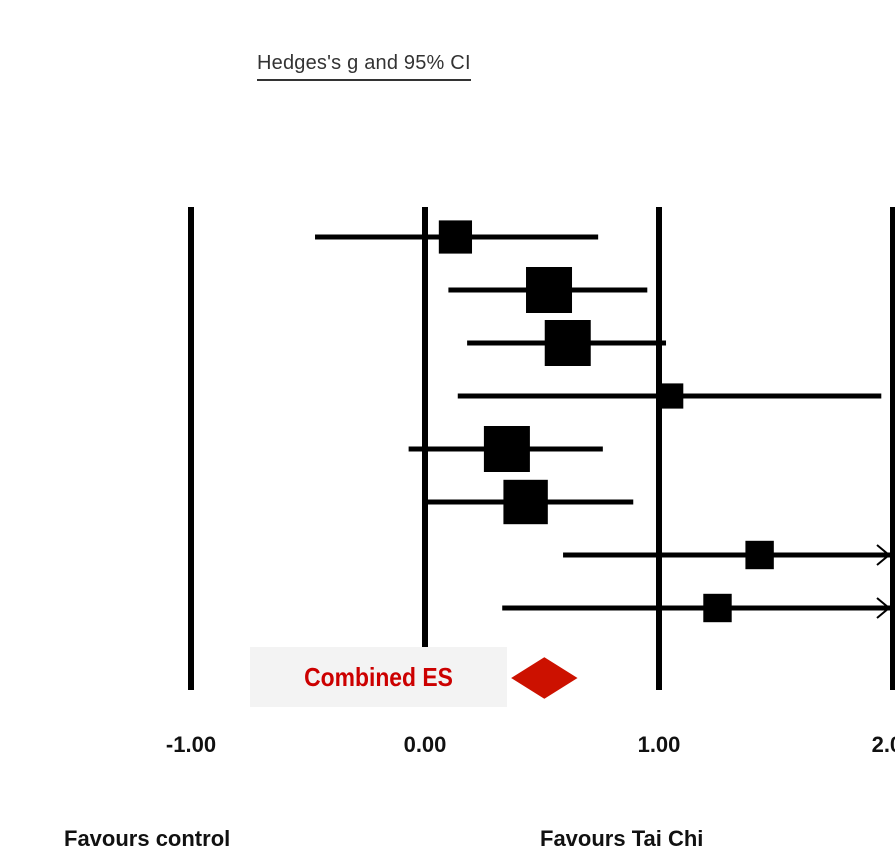 Image resolution: width=895 pixels, height=857 pixels. Describe the element at coordinates (364, 66) in the screenshot. I see `chart-title: Hedges's g and 95% CI` at that location.